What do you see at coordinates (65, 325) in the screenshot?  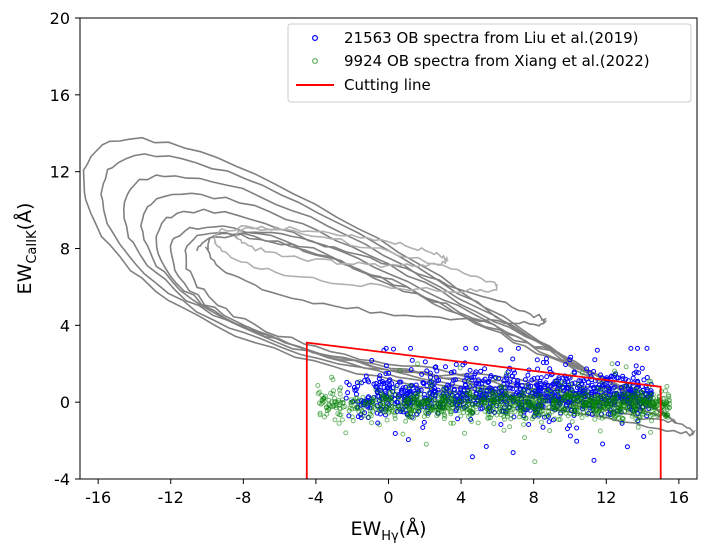 I see `y-tick-label: 4` at bounding box center [65, 325].